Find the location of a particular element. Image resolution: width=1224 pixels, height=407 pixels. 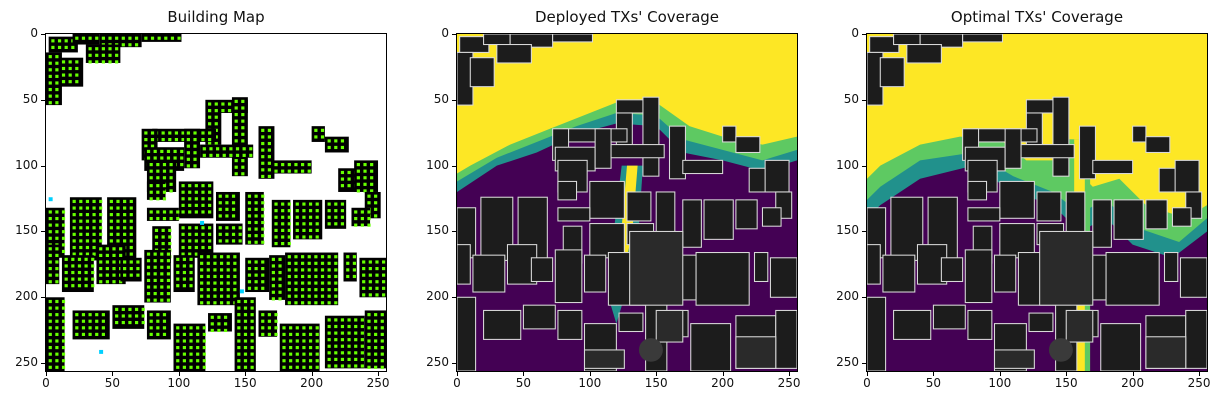

coverage-high-region is located at coordinates (627, 104).